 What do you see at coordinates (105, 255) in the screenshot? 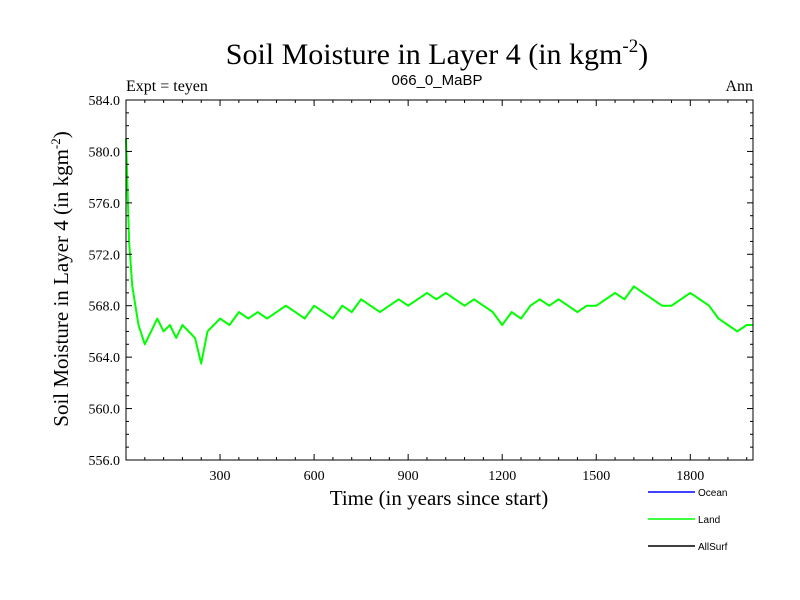
I see `y-tick-label: 572.0` at bounding box center [105, 255].